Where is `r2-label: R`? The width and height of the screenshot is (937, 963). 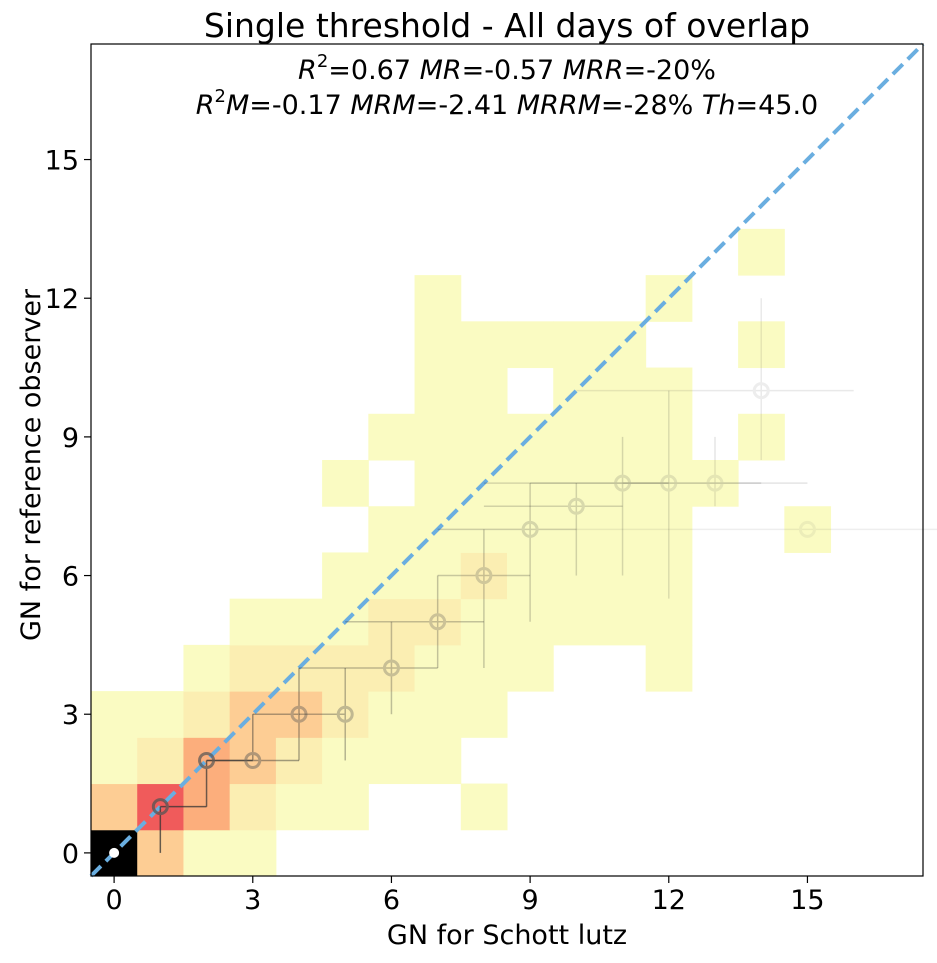
r2-label: R is located at coordinates (307, 70).